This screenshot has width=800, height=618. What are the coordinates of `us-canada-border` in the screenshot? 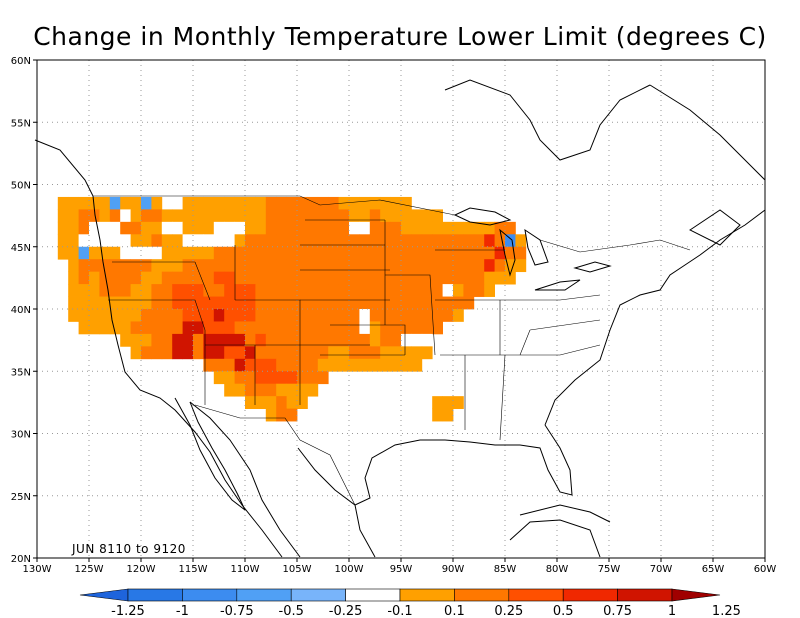 It's located at (392, 224).